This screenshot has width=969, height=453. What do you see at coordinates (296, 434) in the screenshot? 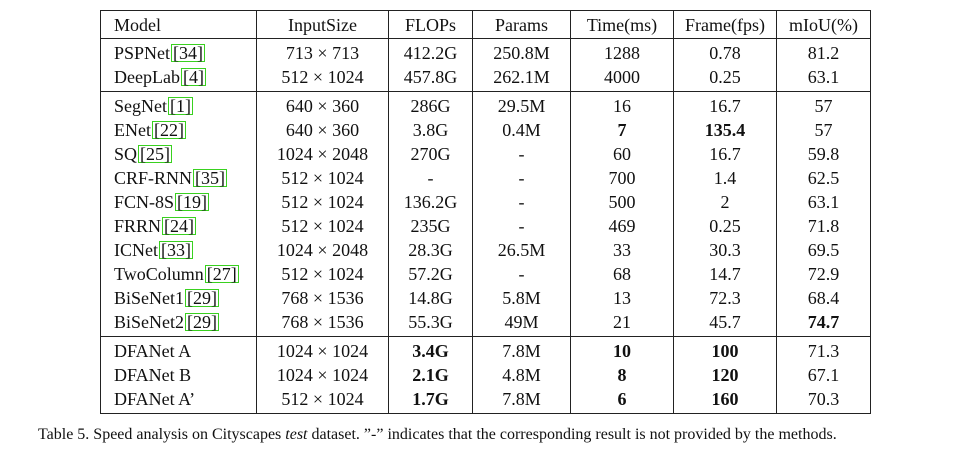
I see `caption-emphasis: test` at bounding box center [296, 434].